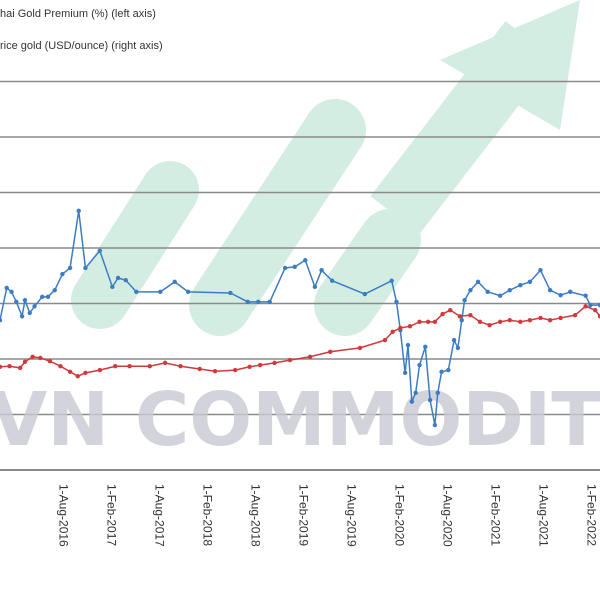 The width and height of the screenshot is (600, 600). I want to click on x-tick-label: 1-Aug-2020, so click(447, 515).